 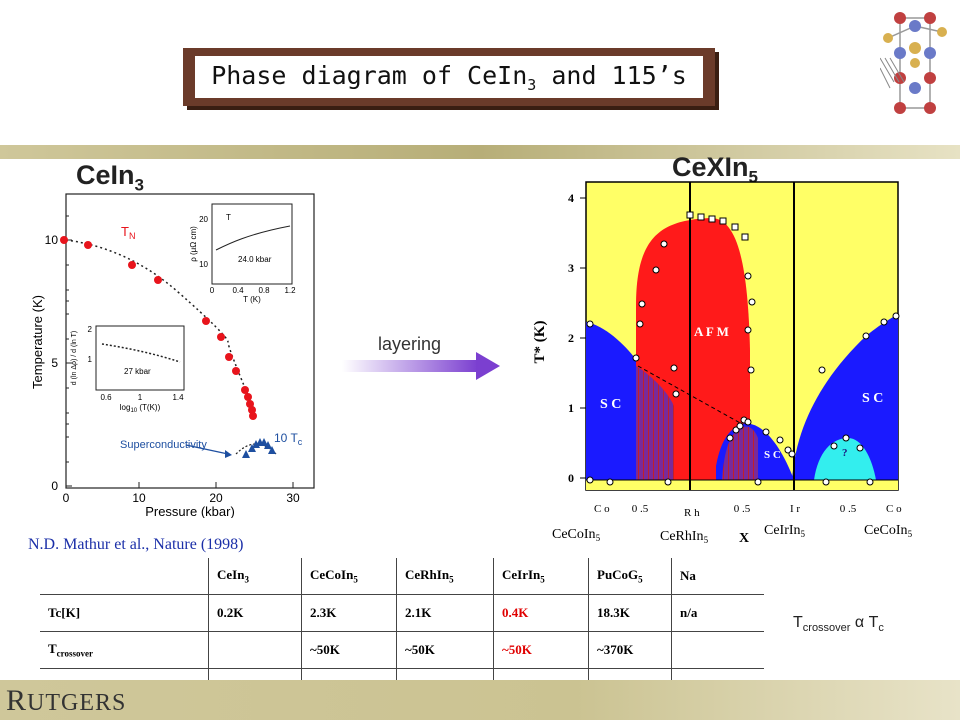 I want to click on col-ceirin5: CeIrIn5, so click(x=541, y=576).